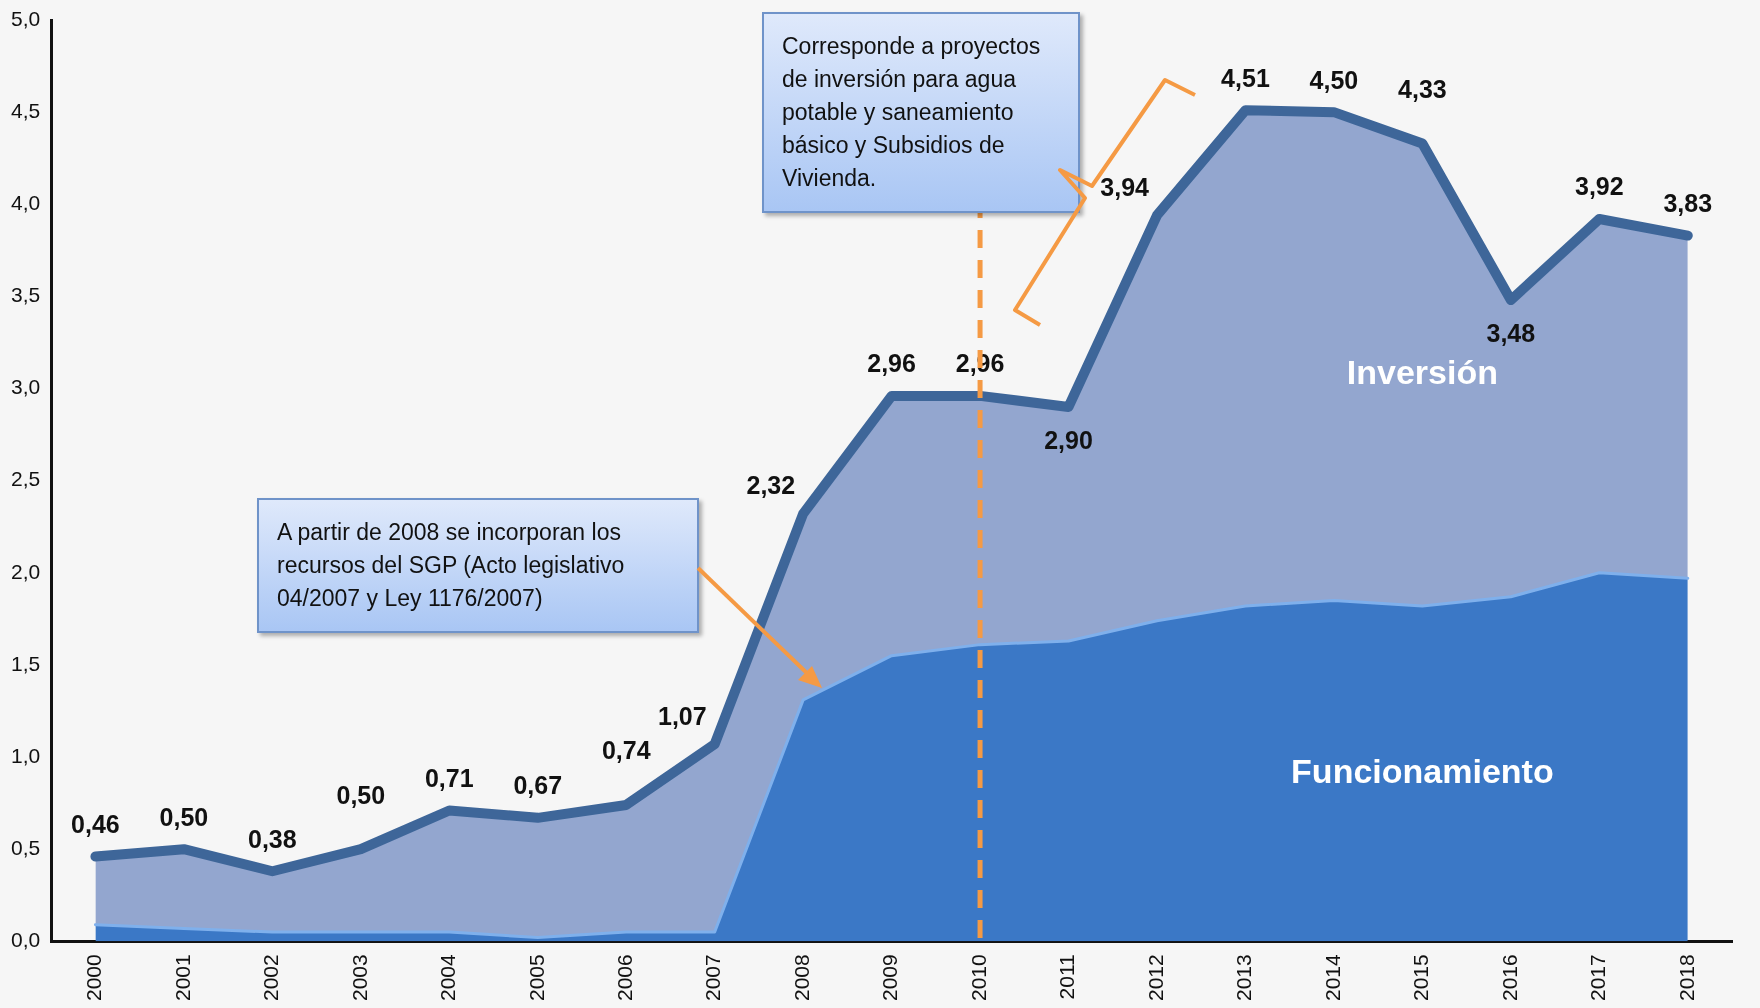 This screenshot has height=1008, width=1760. Describe the element at coordinates (1068, 440) in the screenshot. I see `total-label: 2,90` at that location.